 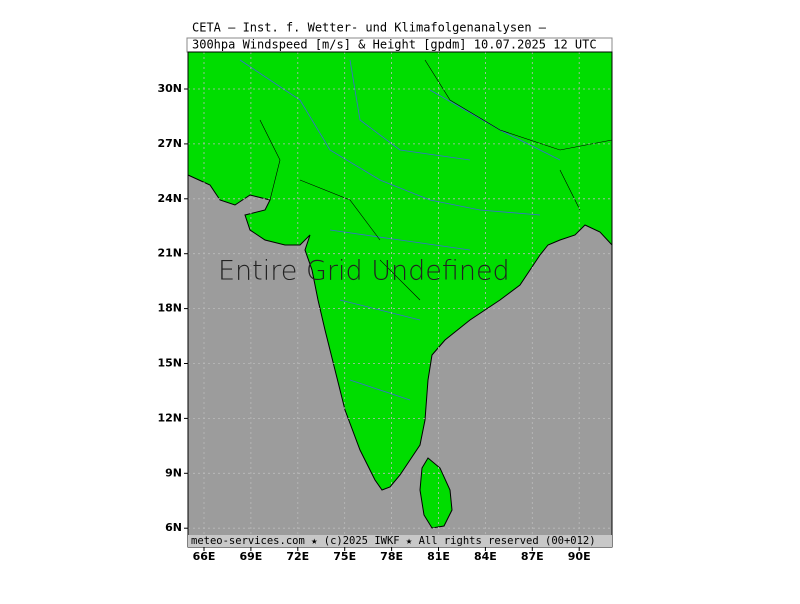 What do you see at coordinates (485, 556) in the screenshot?
I see `lon-label: 84E` at bounding box center [485, 556].